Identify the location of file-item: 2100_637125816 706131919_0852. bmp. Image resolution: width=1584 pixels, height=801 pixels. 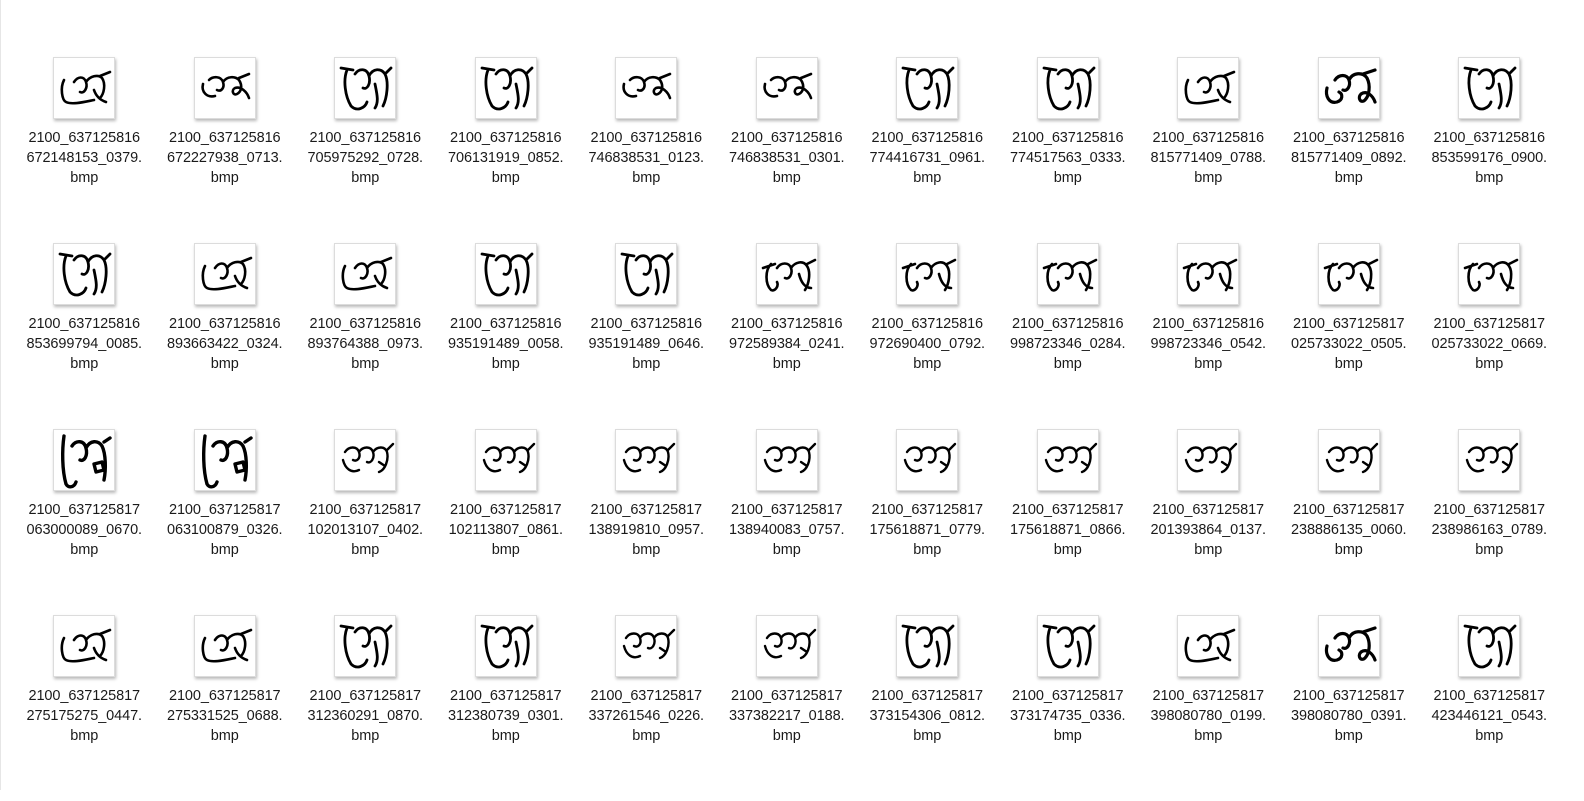
(506, 150).